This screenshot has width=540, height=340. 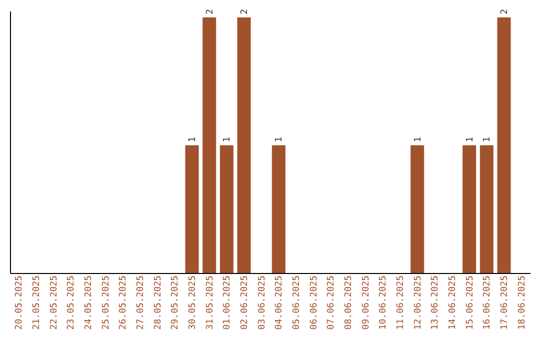 I want to click on x-tick-label: 28.05.2025, so click(x=158, y=303).